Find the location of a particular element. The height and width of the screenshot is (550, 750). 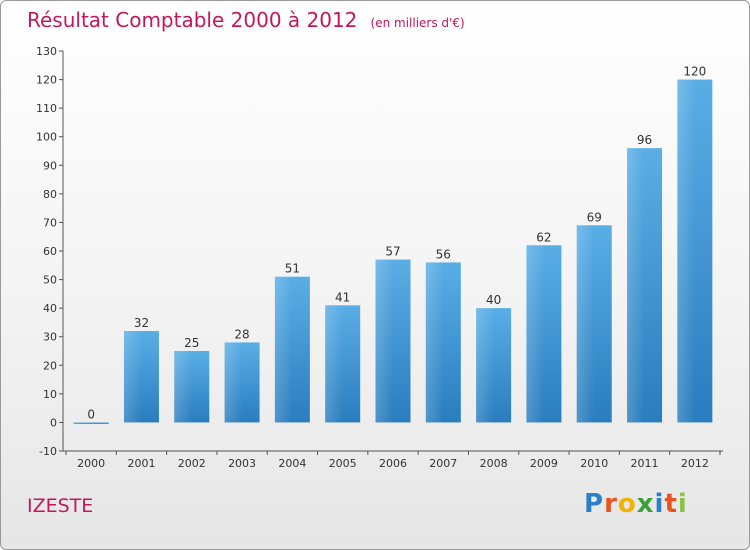

logo-letter: o is located at coordinates (627, 504).